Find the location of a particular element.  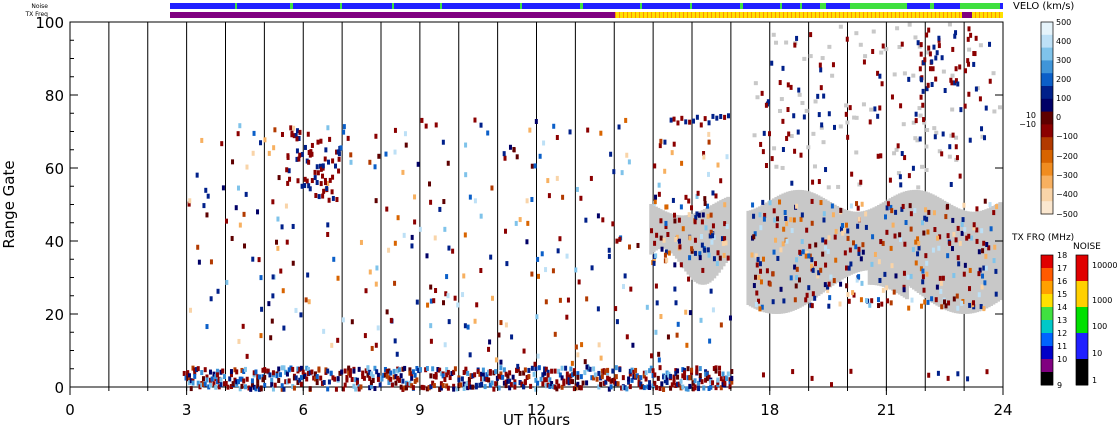

noise-strip-segment is located at coordinates (641, 6).